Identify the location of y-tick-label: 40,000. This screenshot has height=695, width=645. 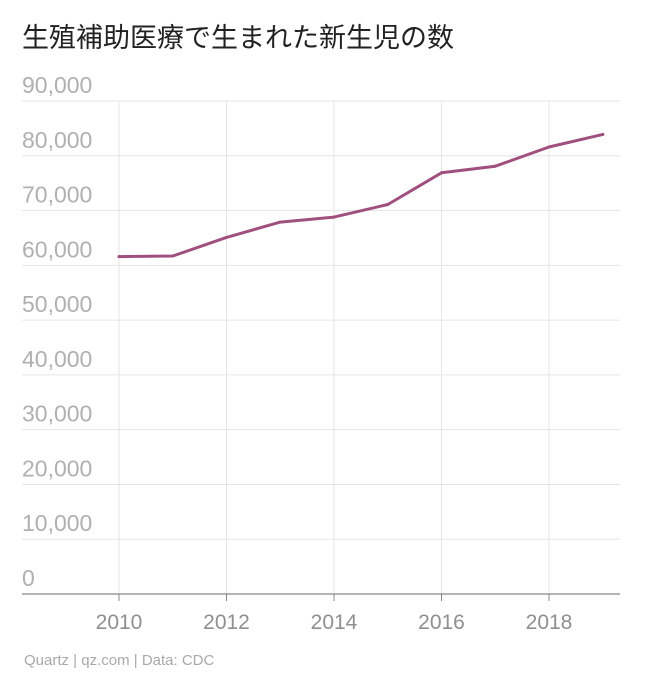
(57, 359).